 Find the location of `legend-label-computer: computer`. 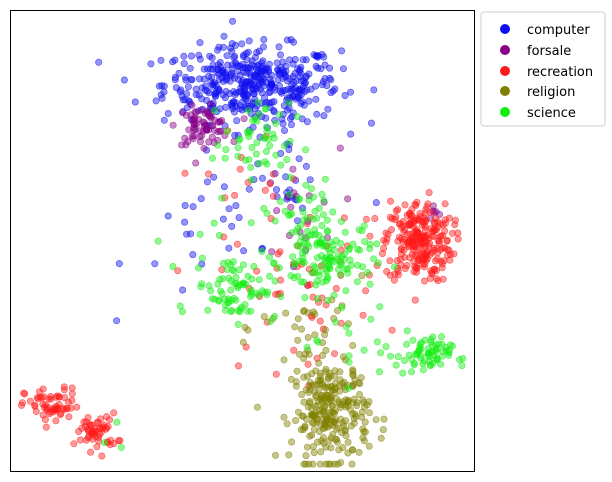

legend-label-computer: computer is located at coordinates (558, 30).